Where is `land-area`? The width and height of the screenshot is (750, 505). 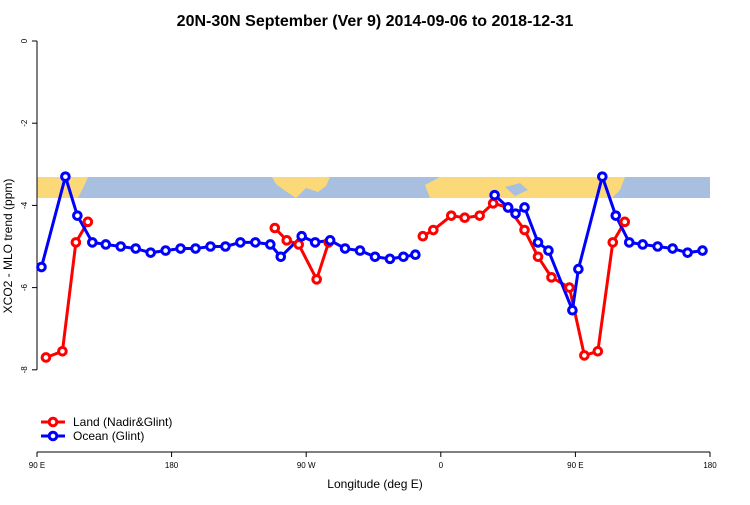 land-area is located at coordinates (301, 187).